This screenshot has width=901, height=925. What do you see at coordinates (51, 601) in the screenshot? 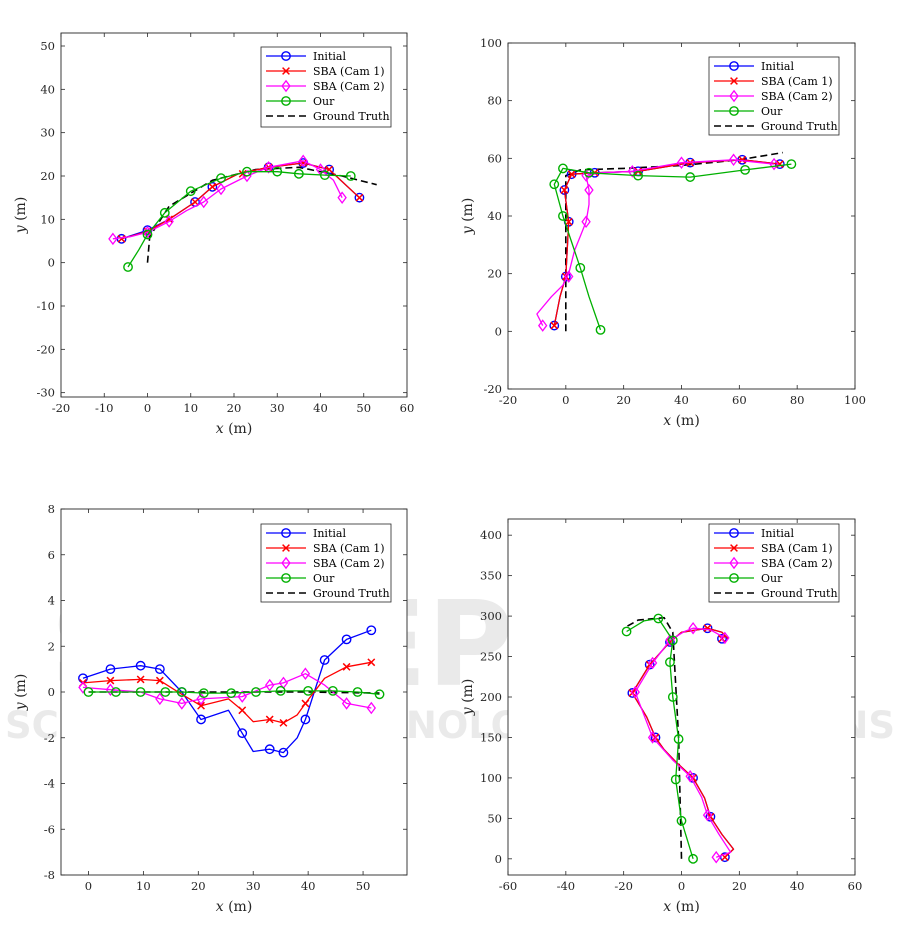
I see `y-tick-label: 4` at bounding box center [51, 601].